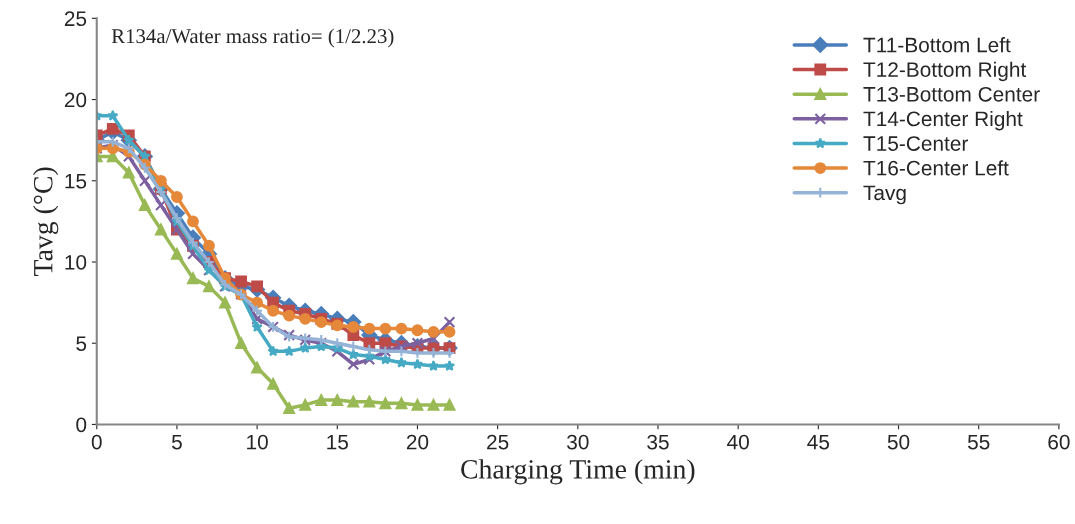 The width and height of the screenshot is (1075, 524). Describe the element at coordinates (176, 442) in the screenshot. I see `x-tick-label: 5` at that location.